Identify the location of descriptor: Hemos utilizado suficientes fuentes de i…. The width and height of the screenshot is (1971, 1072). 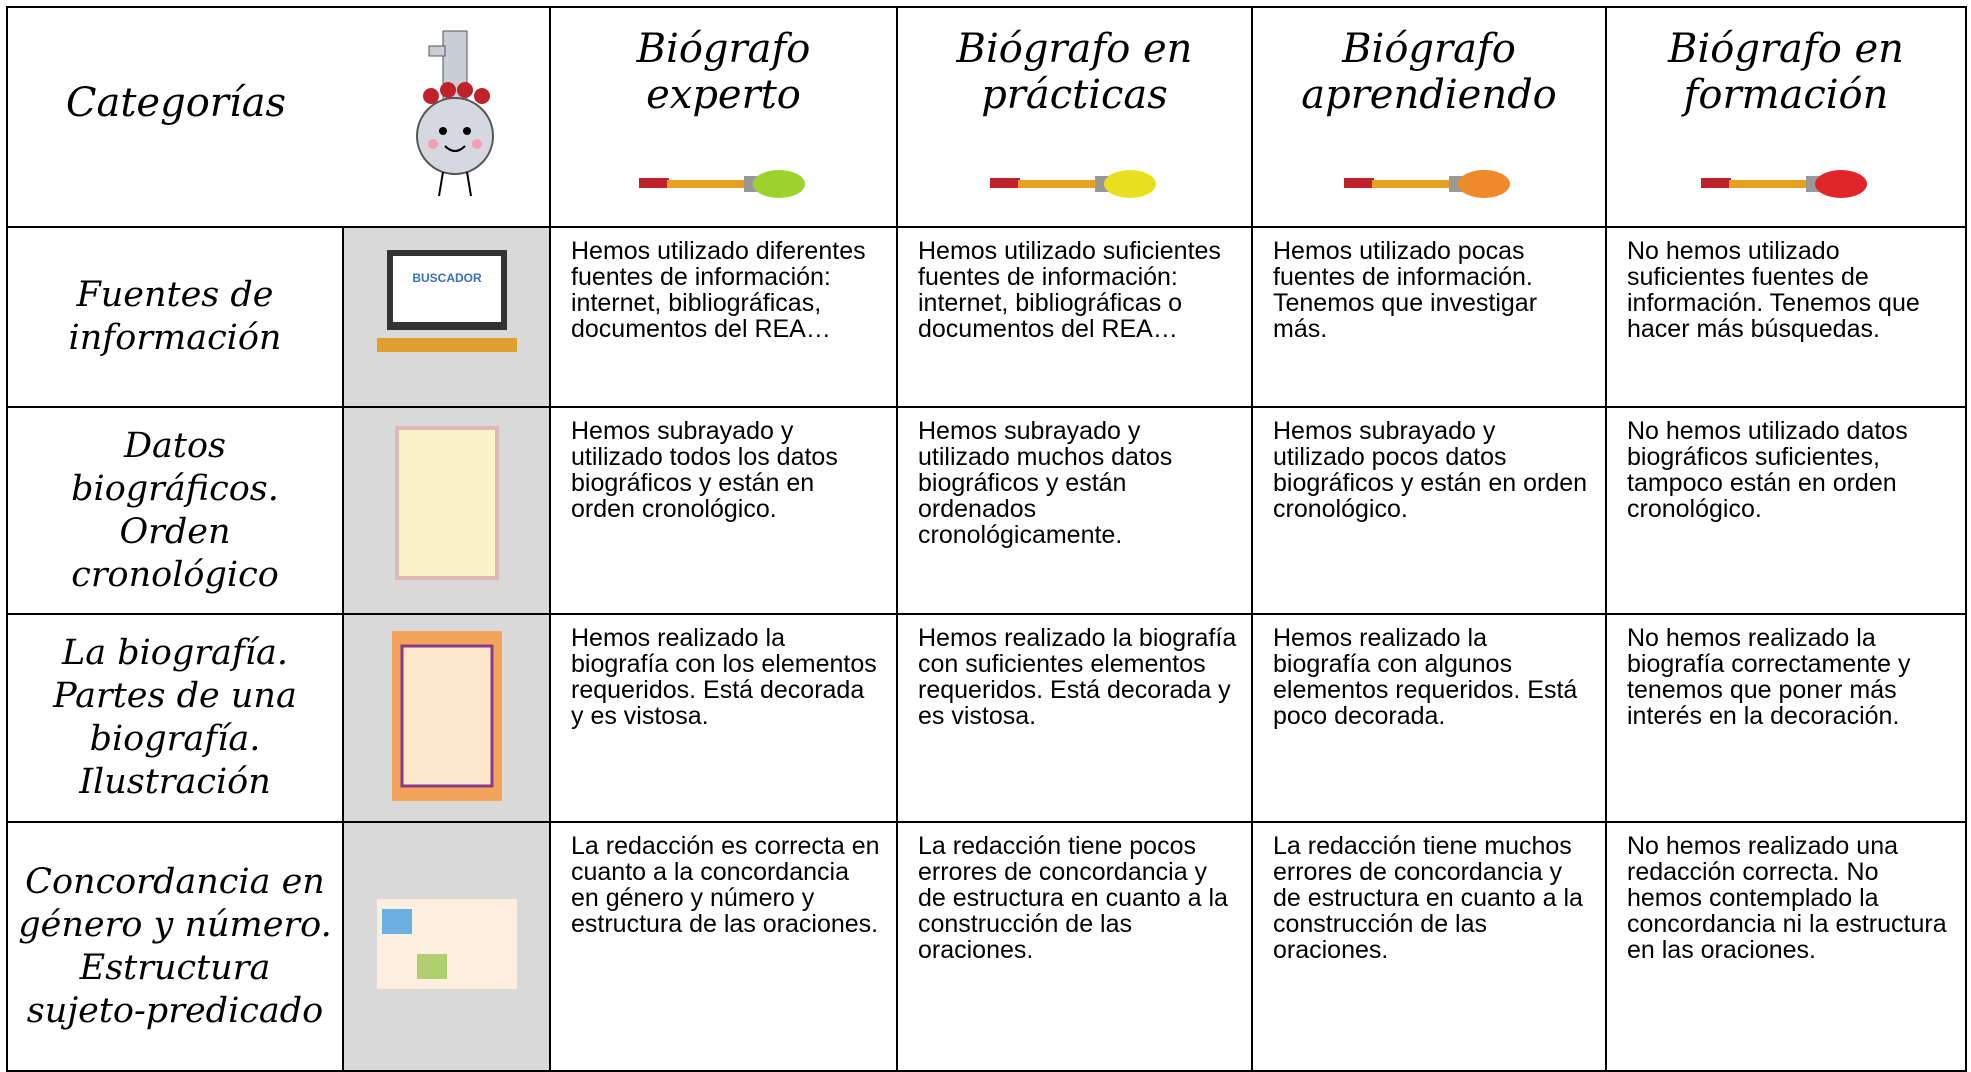
(1074, 317).